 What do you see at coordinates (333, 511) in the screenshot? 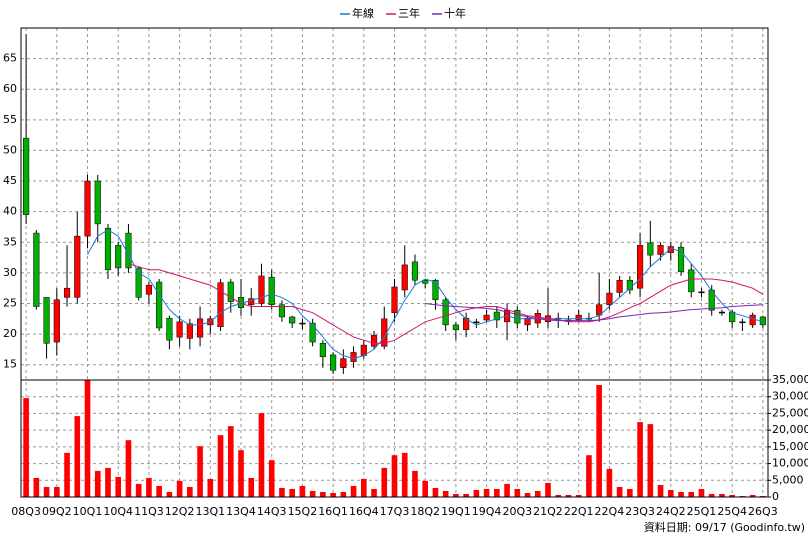
I see `x-tick-label: 16Q1` at bounding box center [333, 511].